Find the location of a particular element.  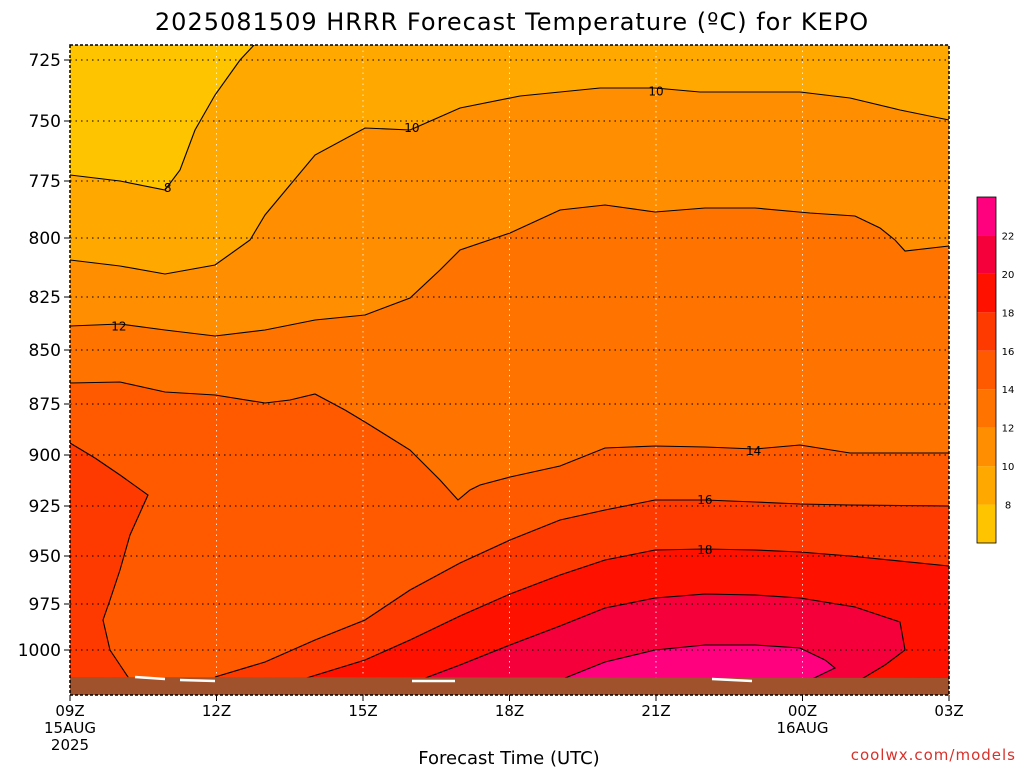

x-tick-label: 00Z is located at coordinates (802, 711).